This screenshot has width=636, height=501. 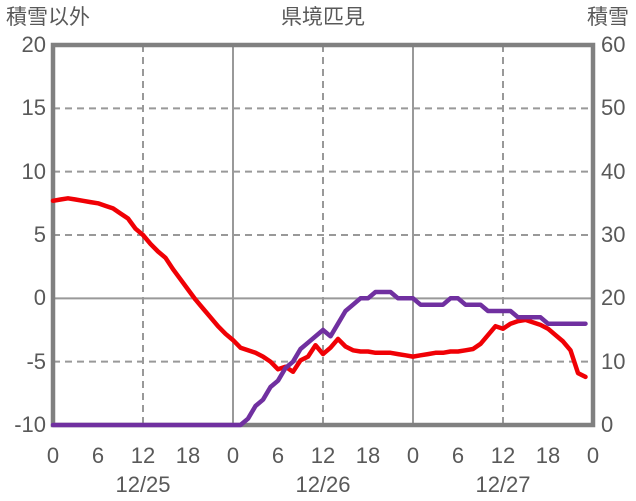 I want to click on right-axis-tick-label: 10, so click(x=613, y=361).